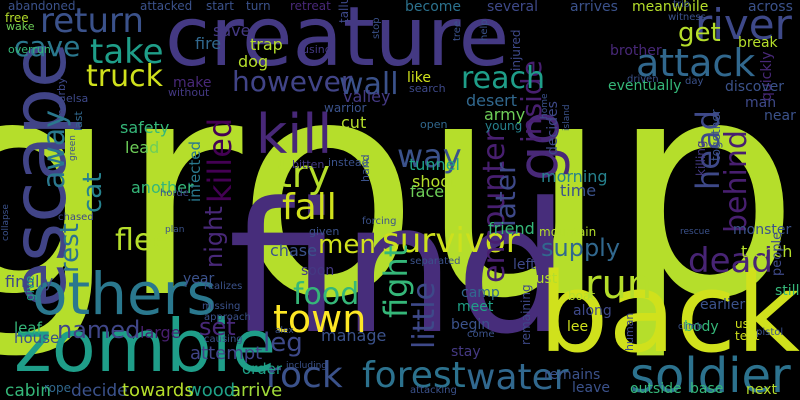 This screenshot has height=400, width=800. Describe the element at coordinates (699, 33) in the screenshot. I see `word-get: get` at that location.